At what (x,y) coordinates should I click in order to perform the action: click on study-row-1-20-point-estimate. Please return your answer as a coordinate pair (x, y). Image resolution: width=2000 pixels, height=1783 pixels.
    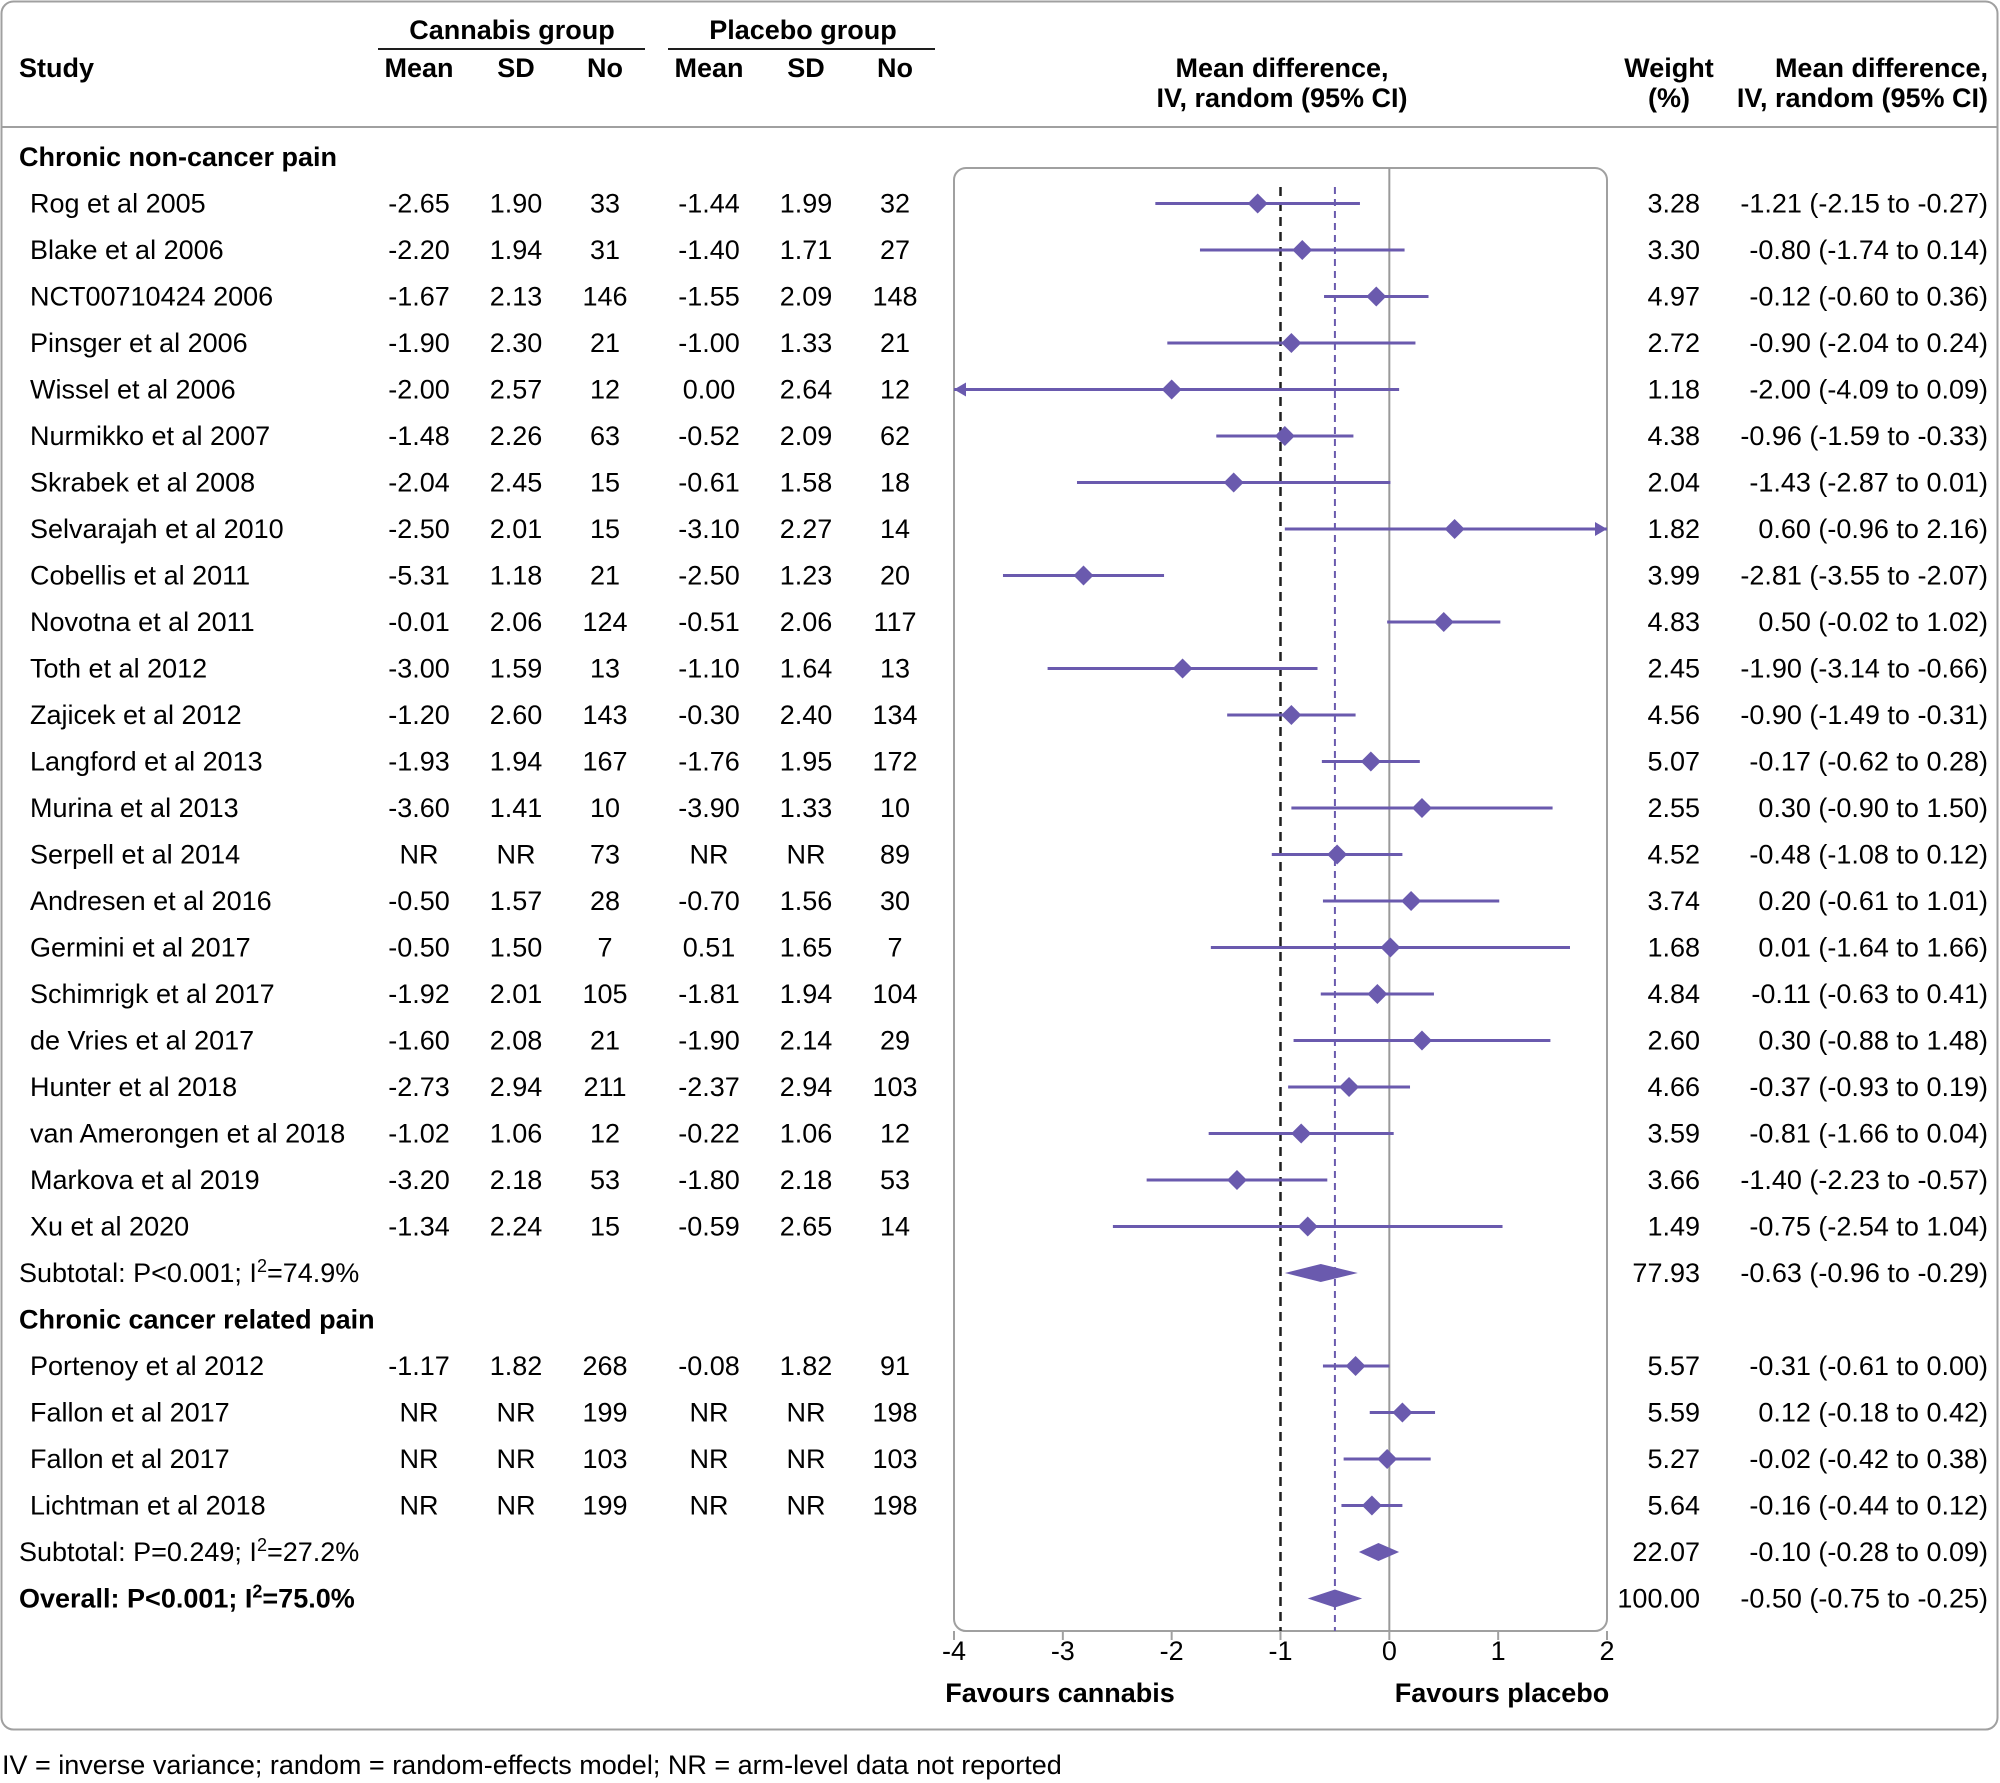
    Looking at the image, I should click on (1349, 1087).